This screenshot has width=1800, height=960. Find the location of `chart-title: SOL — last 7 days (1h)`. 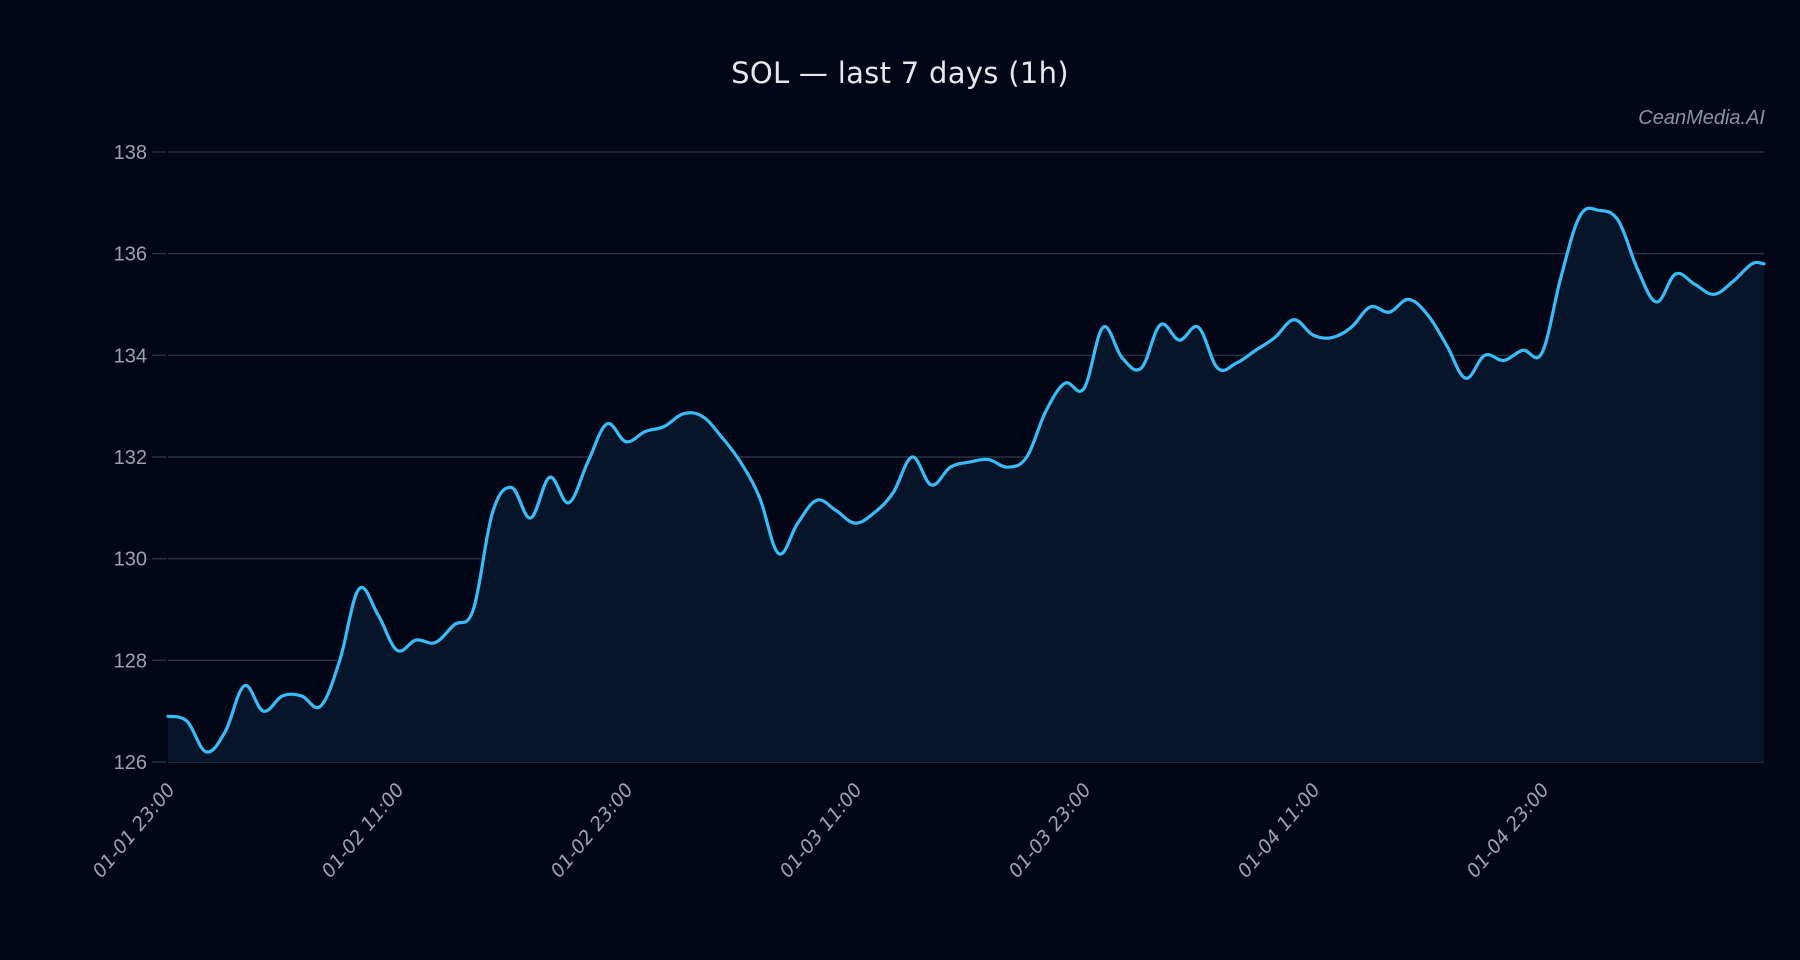

chart-title: SOL — last 7 days (1h) is located at coordinates (900, 73).